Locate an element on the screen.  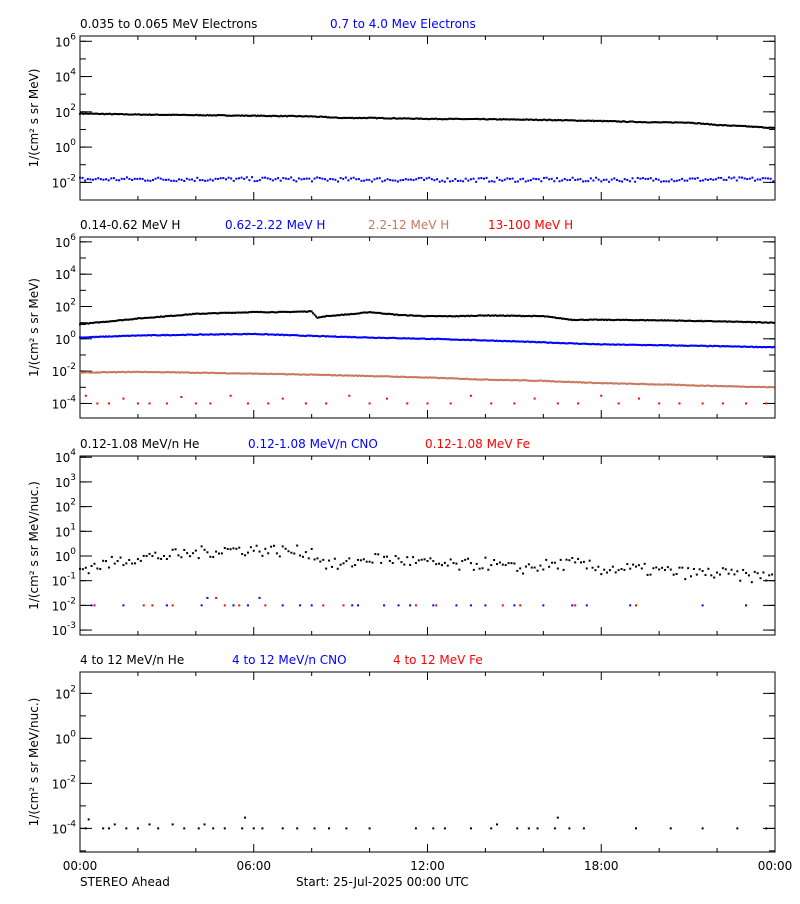
x-tick-label: 18:00 is located at coordinates (601, 866).